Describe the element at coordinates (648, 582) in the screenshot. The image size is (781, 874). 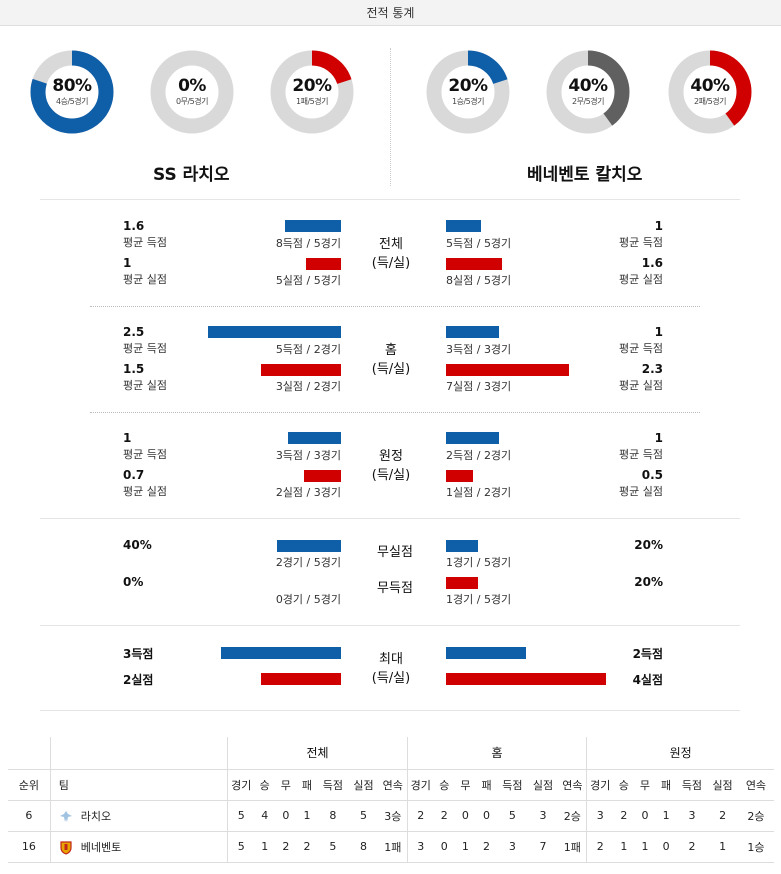
I see `away-no-score-value: 20%` at that location.